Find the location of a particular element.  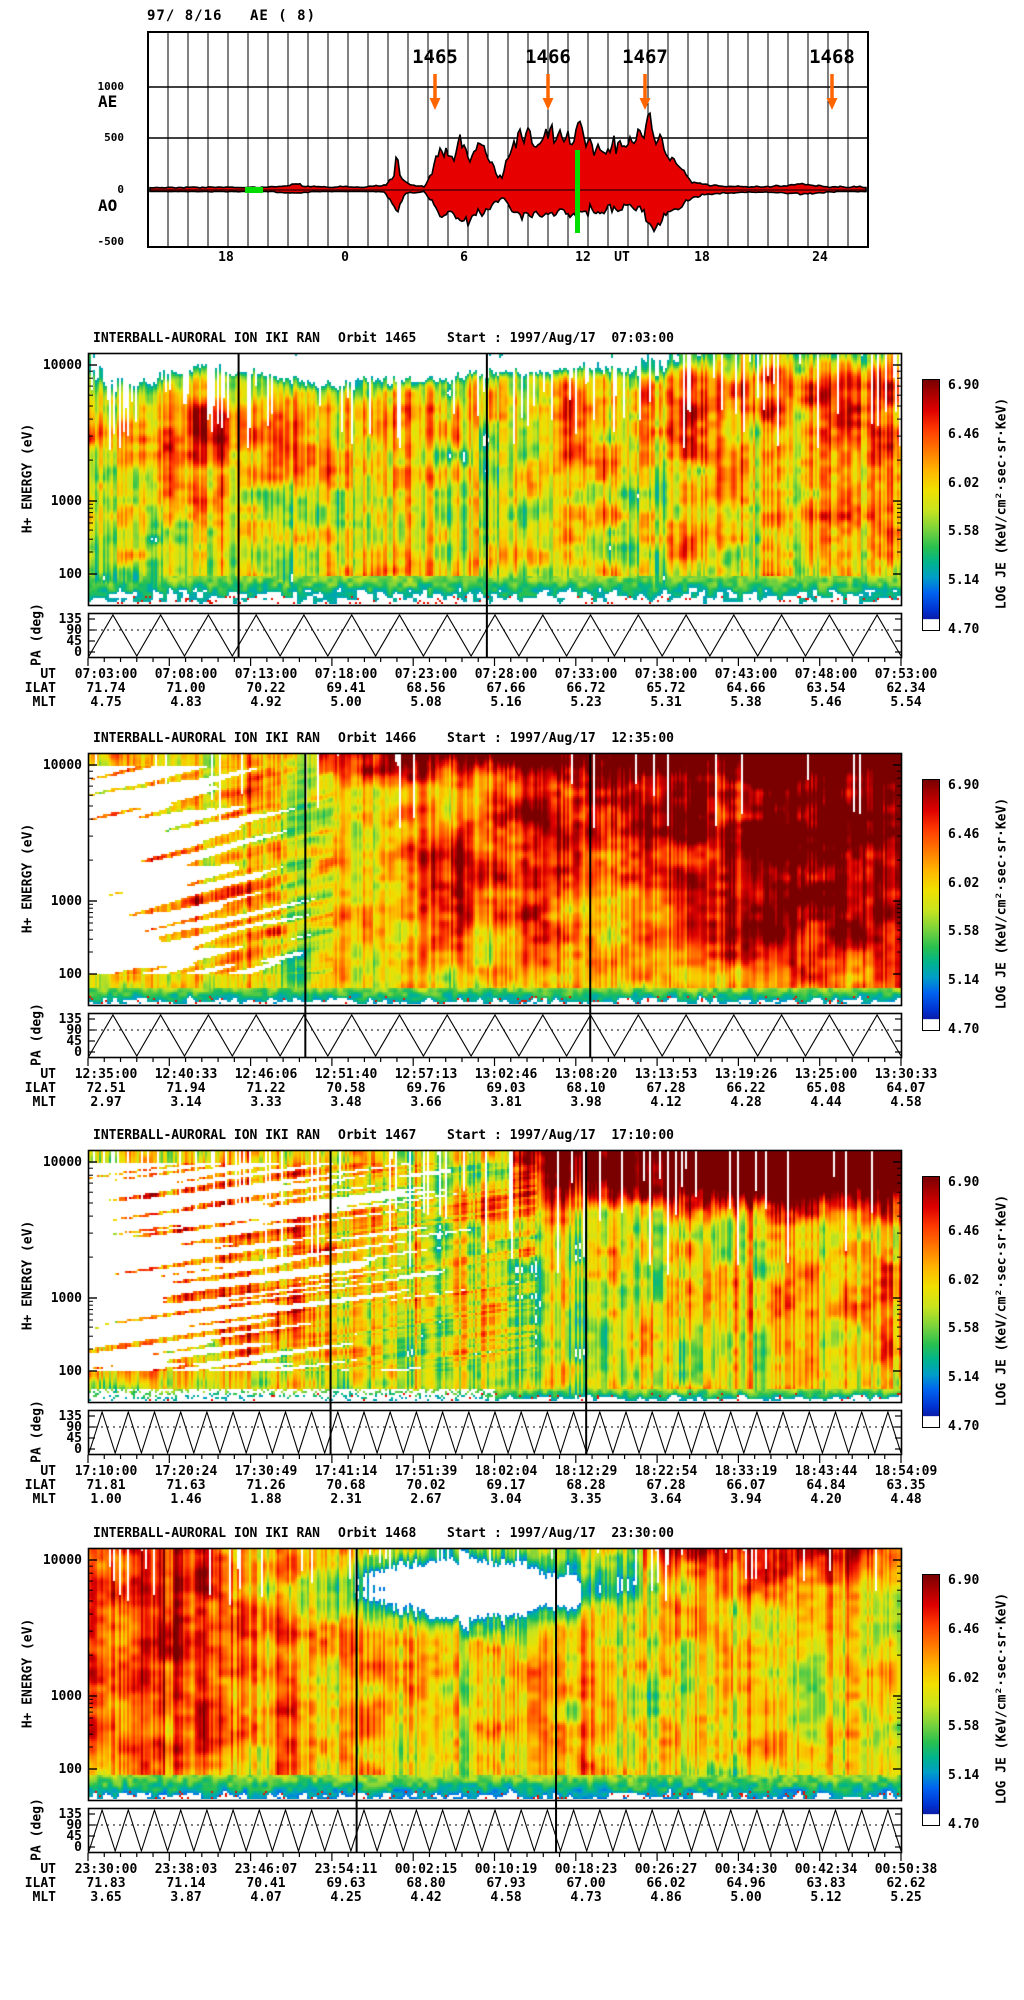

ae-date: 97/ 8/16 is located at coordinates (185, 16).